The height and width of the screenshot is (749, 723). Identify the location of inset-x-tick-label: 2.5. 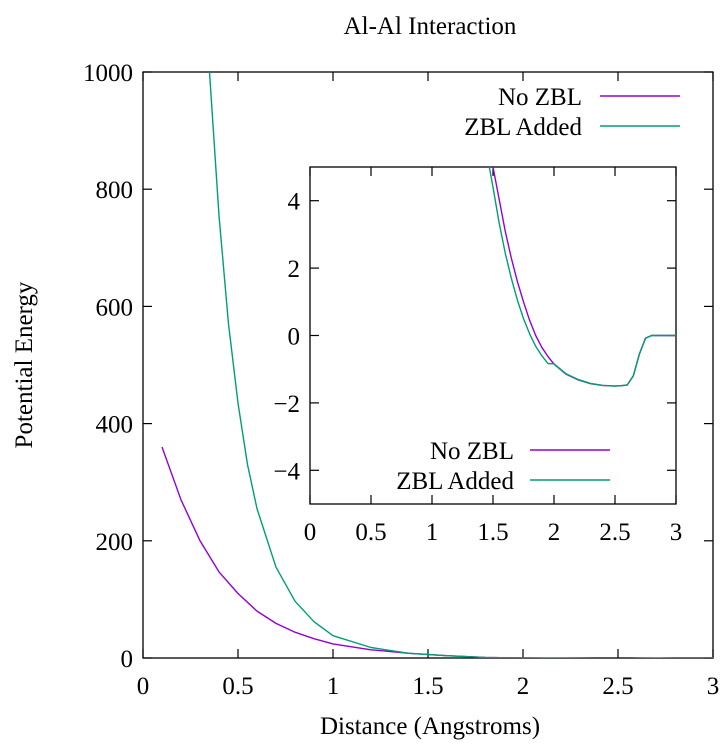
(614, 532).